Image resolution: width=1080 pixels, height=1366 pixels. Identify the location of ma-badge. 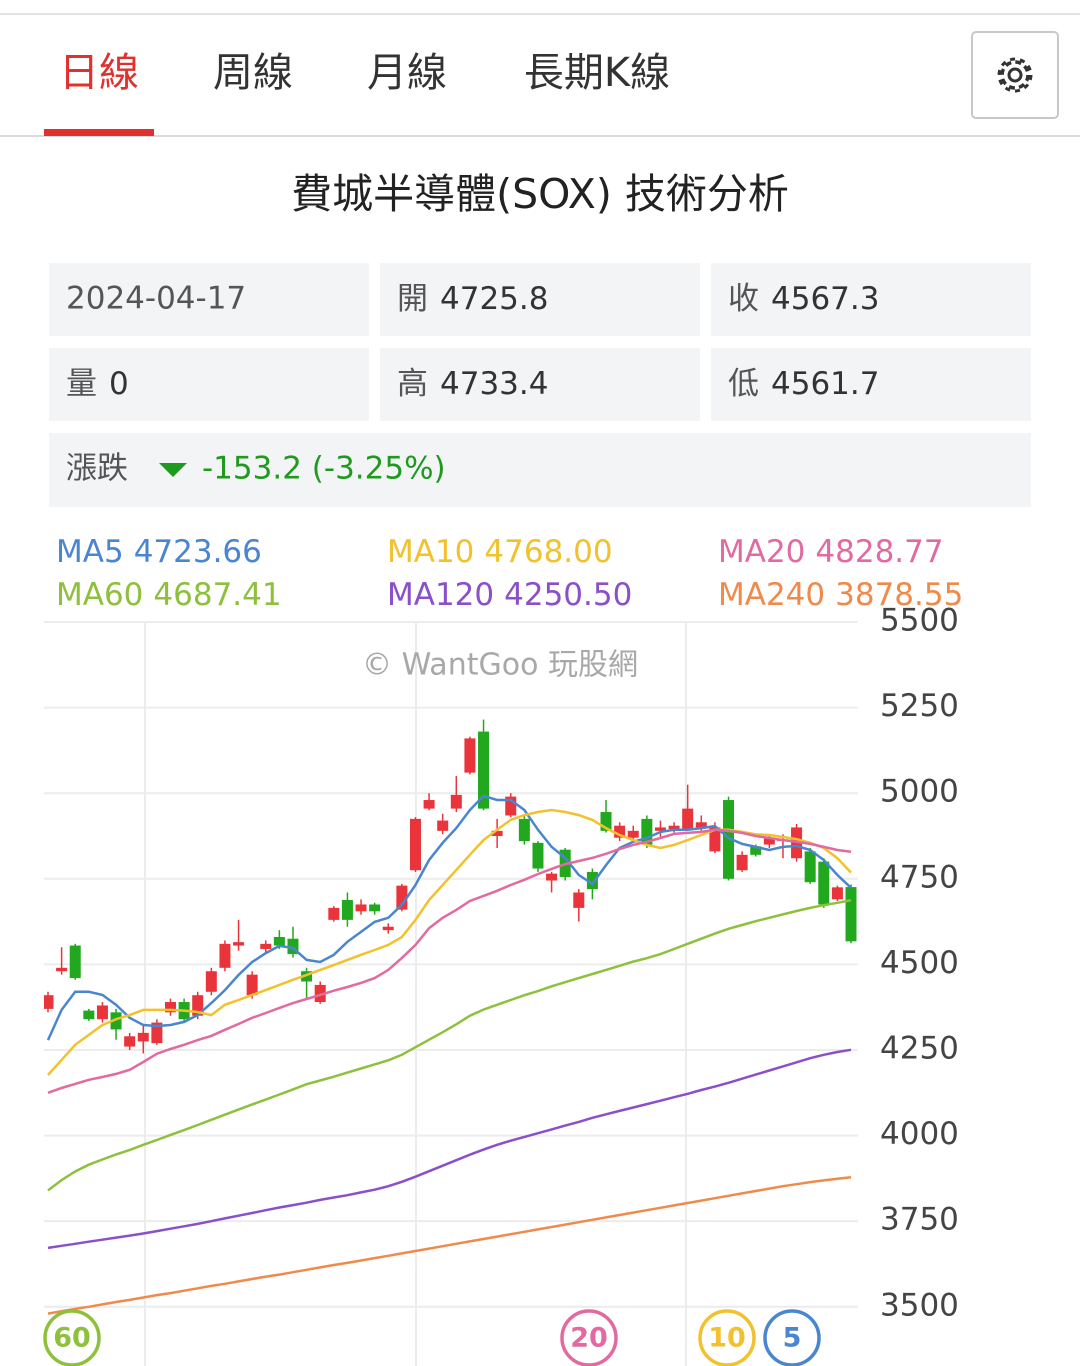
(589, 1337).